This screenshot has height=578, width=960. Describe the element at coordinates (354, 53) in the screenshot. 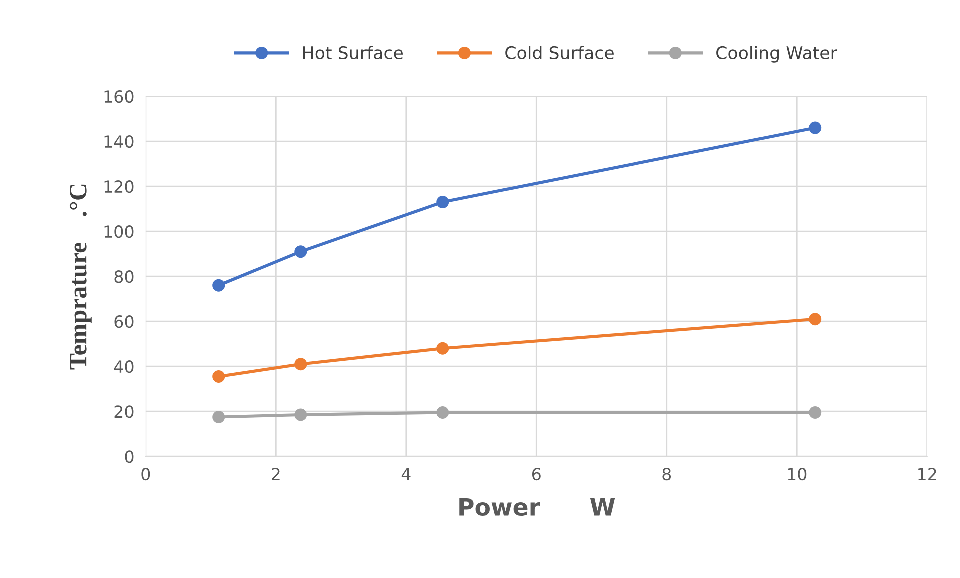

I see `legend-label: Hot Surface` at that location.